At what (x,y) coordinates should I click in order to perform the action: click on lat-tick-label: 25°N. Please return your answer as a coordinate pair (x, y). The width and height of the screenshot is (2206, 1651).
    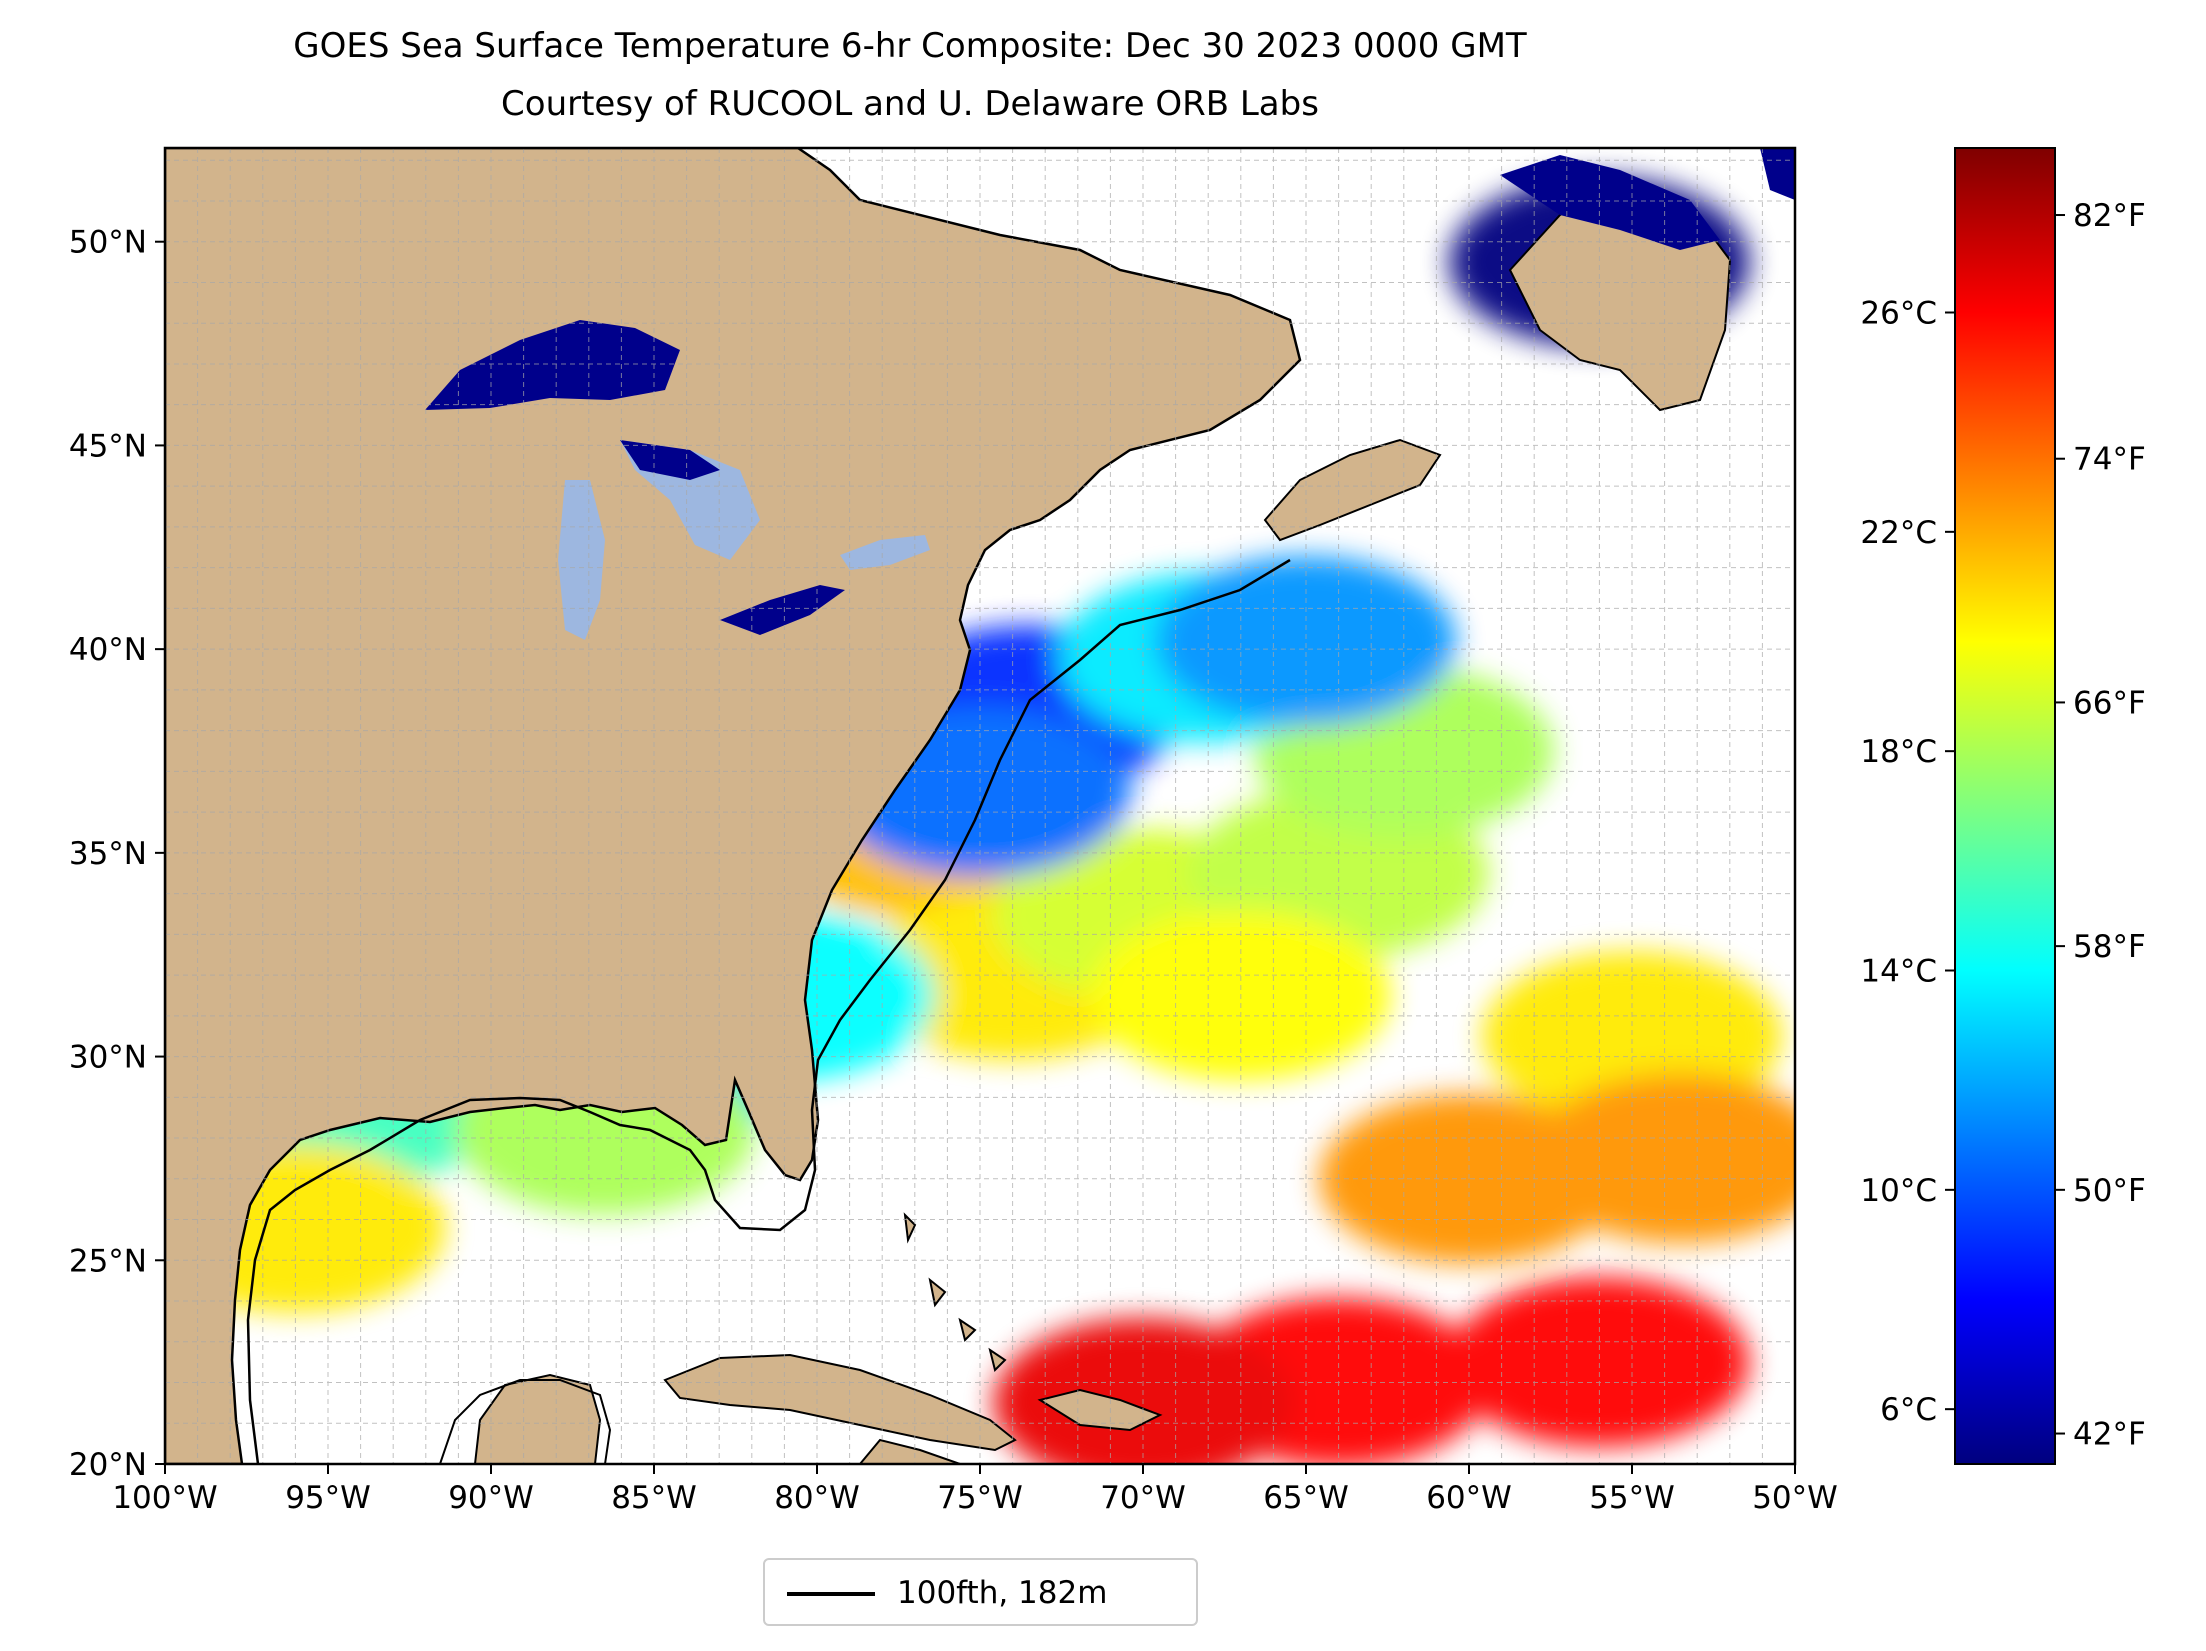
    Looking at the image, I should click on (108, 1261).